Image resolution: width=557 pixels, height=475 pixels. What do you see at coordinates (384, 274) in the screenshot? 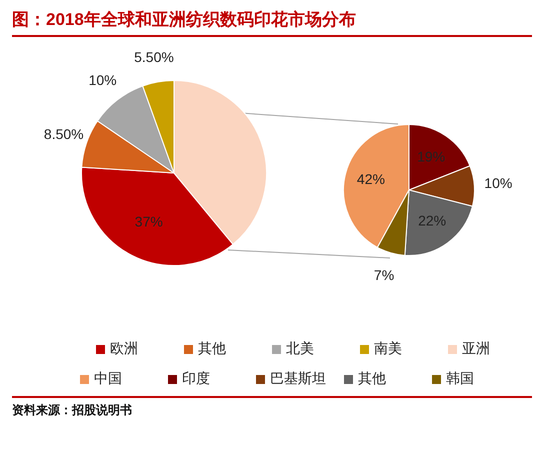
I see `data-label: 7%` at bounding box center [384, 274].